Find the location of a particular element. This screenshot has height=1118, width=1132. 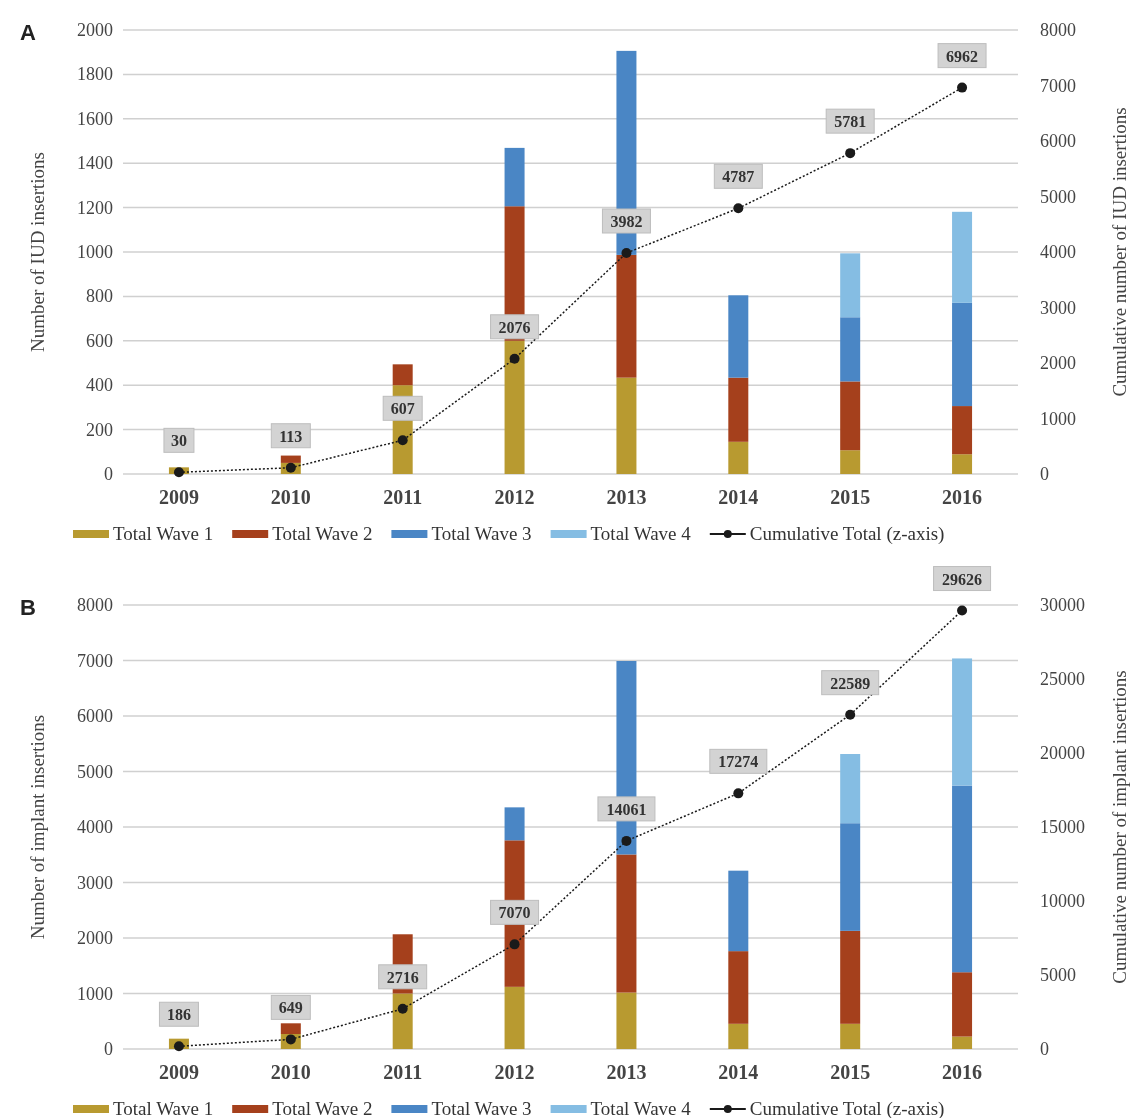

y-axis-title: Number of IUD insertions is located at coordinates (37, 252).